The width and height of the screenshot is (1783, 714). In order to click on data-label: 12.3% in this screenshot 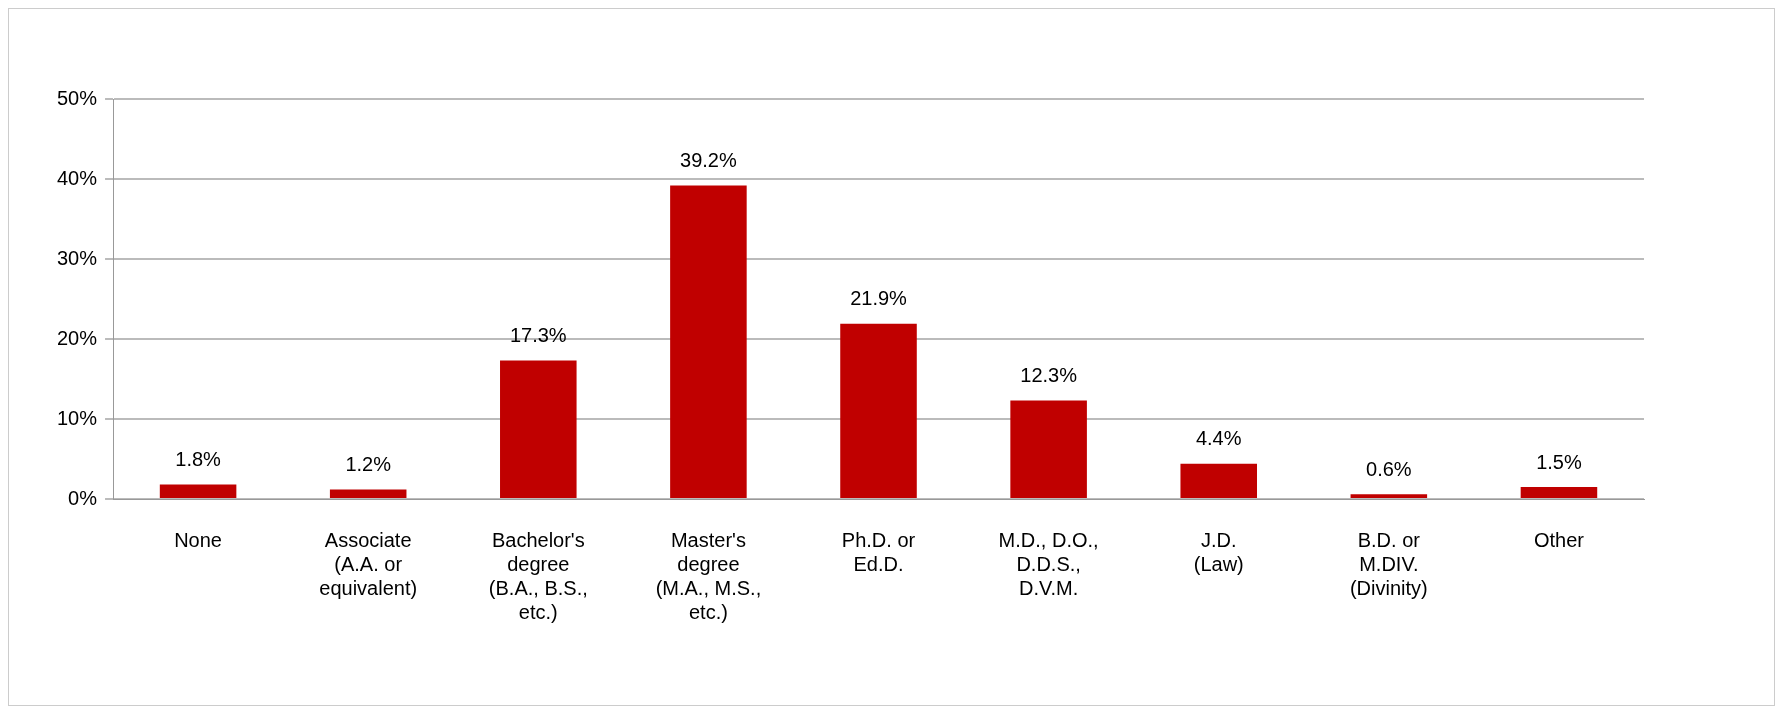, I will do `click(1049, 375)`.